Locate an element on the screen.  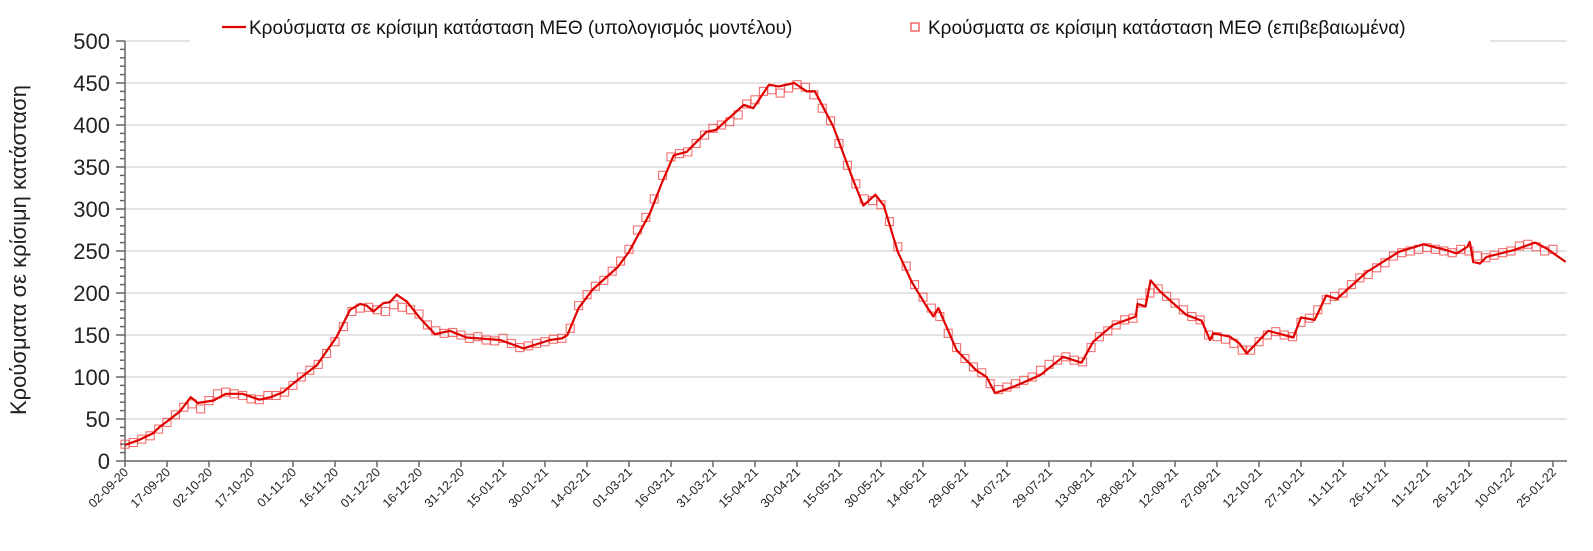
x-tick-label: 29-06-21 is located at coordinates (948, 487).